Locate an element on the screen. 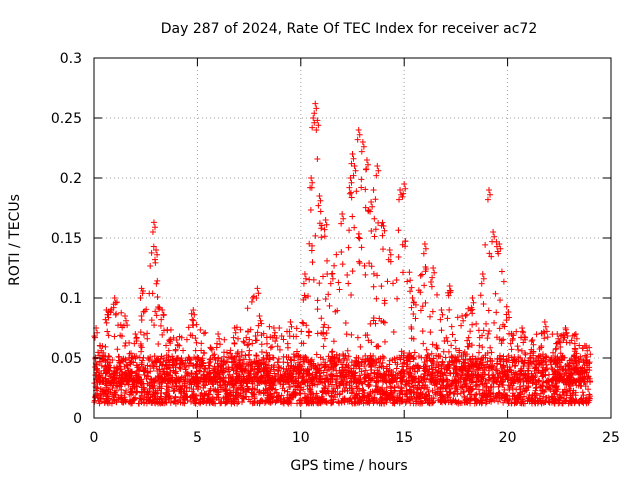 The width and height of the screenshot is (640, 480). x-tick-label: 20 is located at coordinates (508, 438).